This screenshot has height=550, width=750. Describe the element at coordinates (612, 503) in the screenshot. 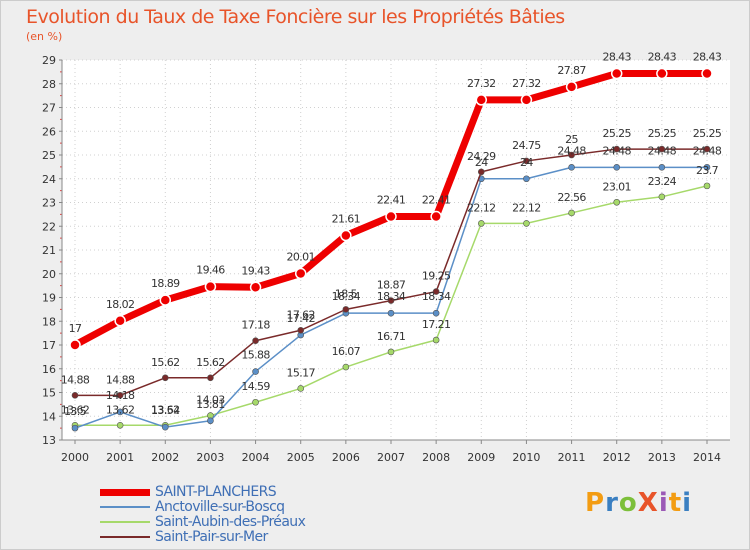

I see `logo-letter: r` at that location.